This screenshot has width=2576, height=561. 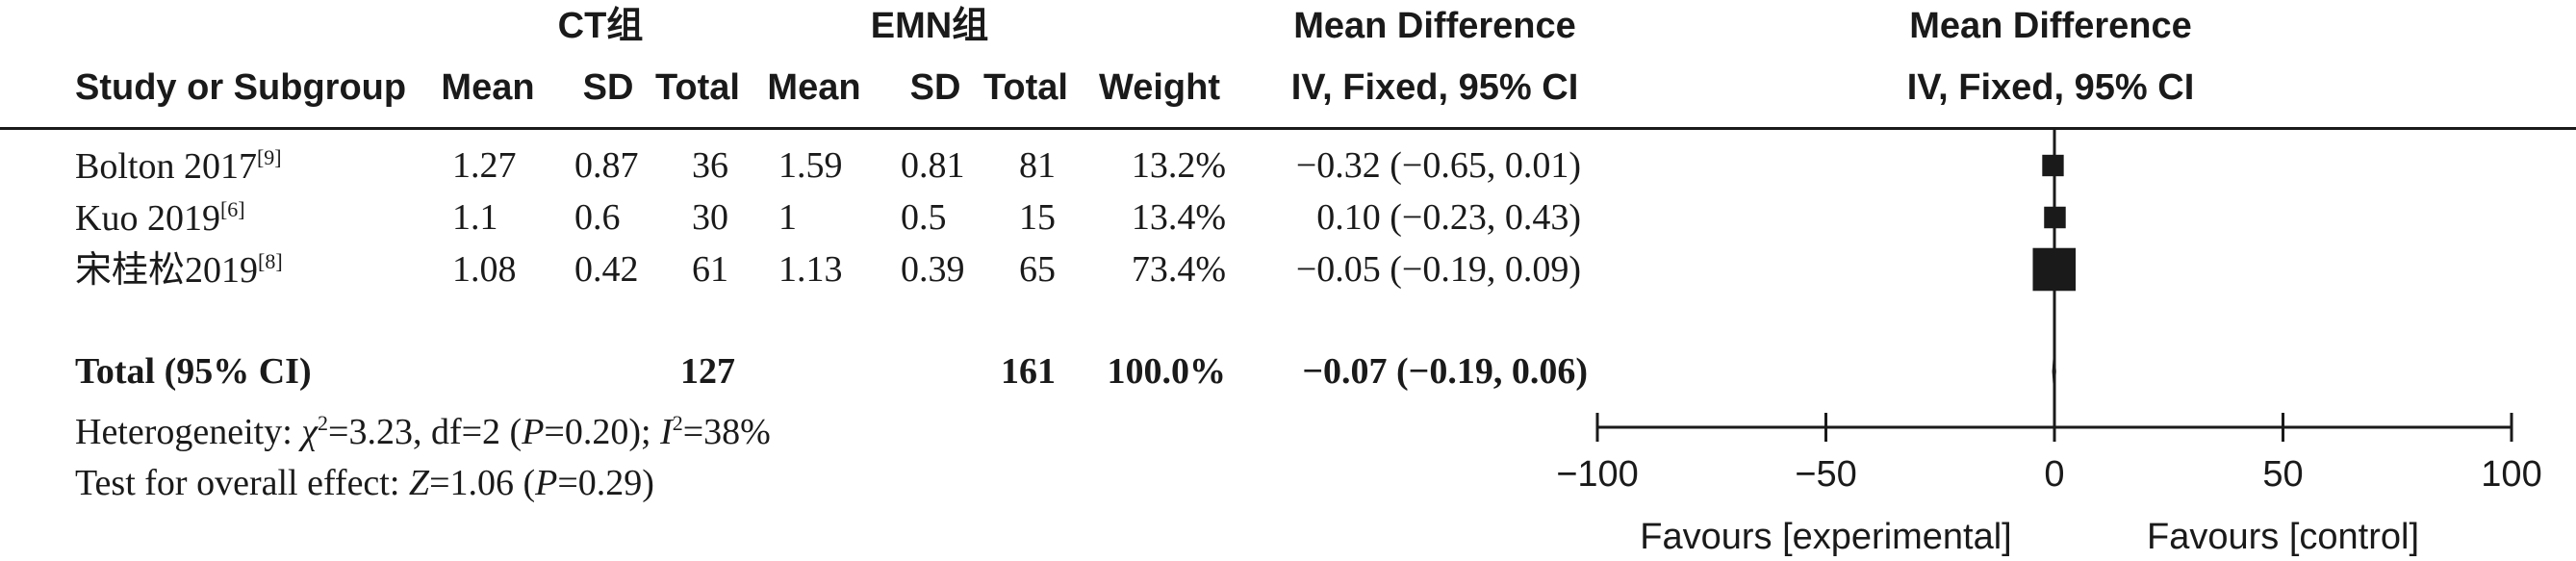 I want to click on header-rule, so click(x=1288, y=129).